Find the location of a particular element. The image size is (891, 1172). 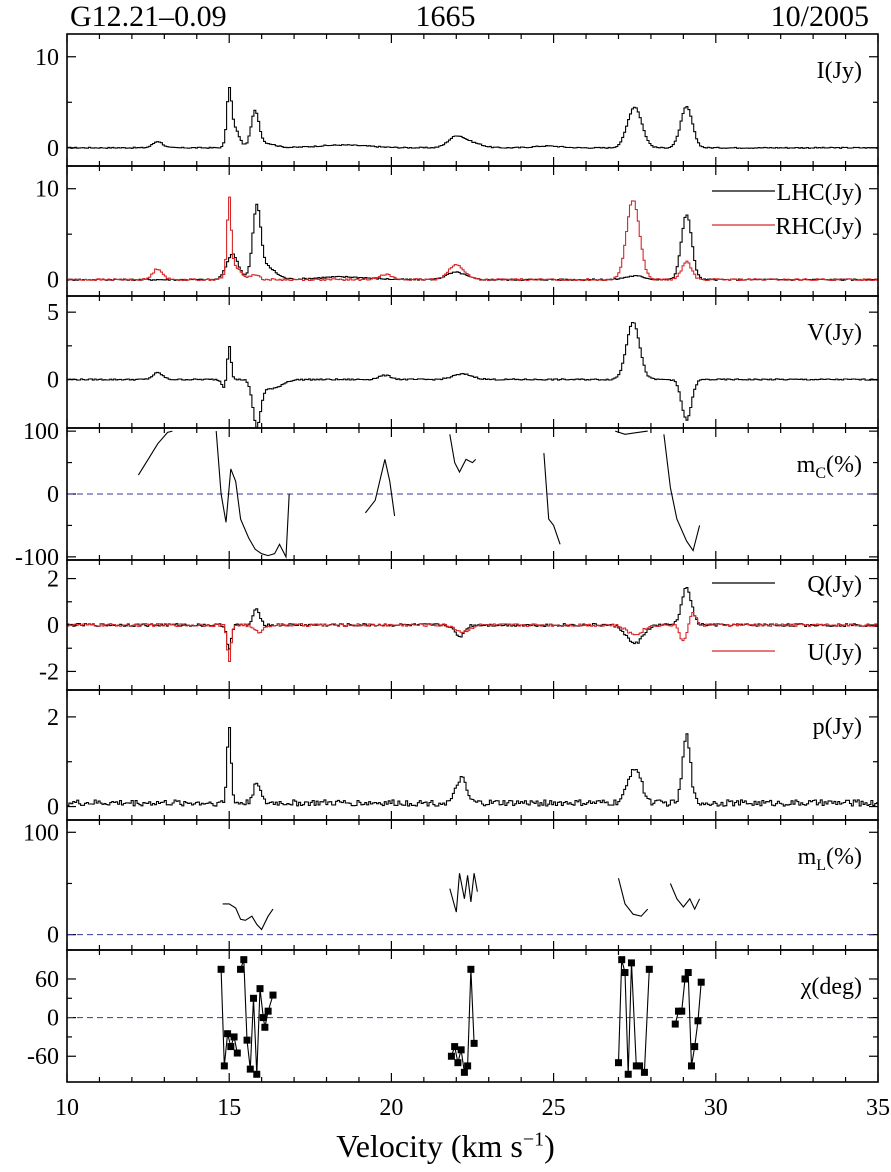

panel-label: mC(%) is located at coordinates (829, 467).